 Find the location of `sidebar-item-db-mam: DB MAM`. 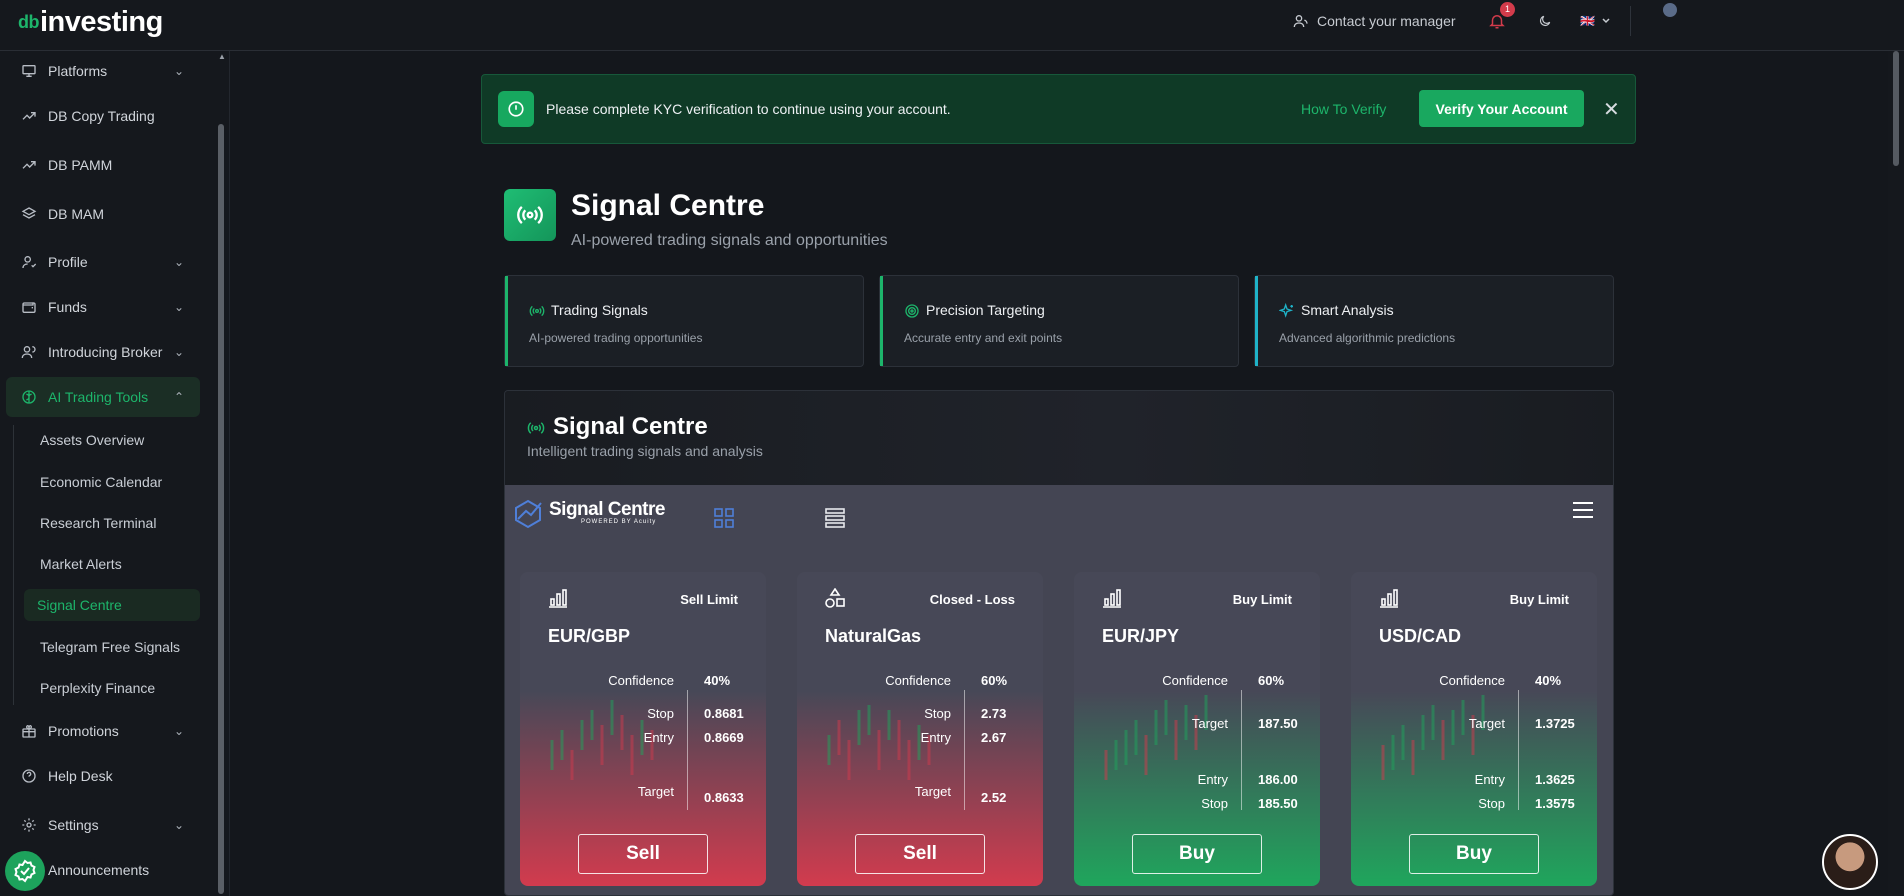

sidebar-item-db-mam: DB MAM is located at coordinates (103, 214).